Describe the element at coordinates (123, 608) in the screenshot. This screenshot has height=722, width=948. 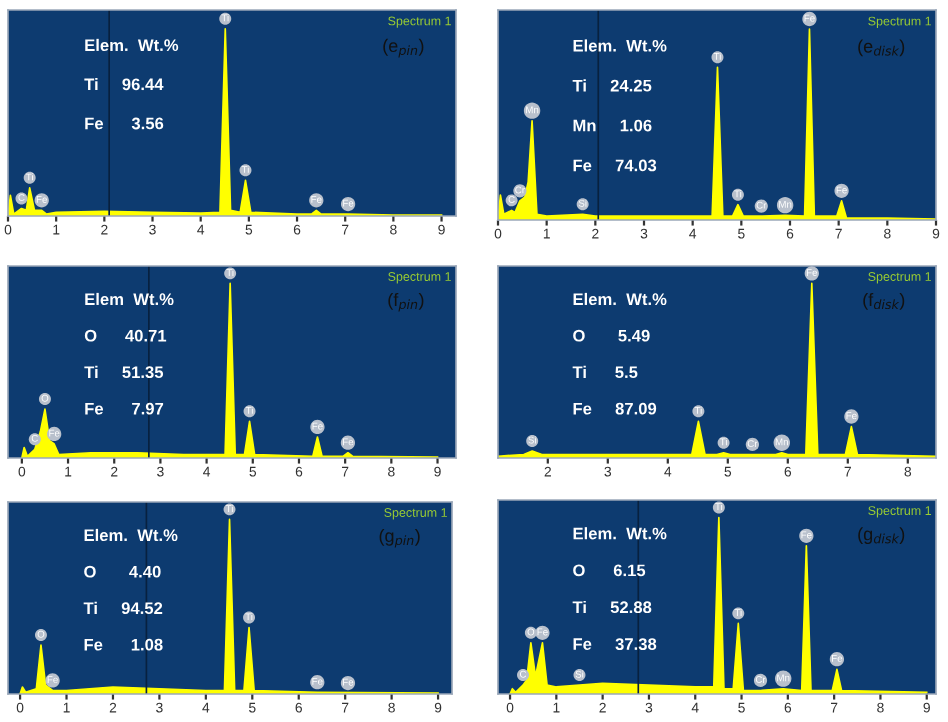
I see `annotation: Ti 94.52` at that location.